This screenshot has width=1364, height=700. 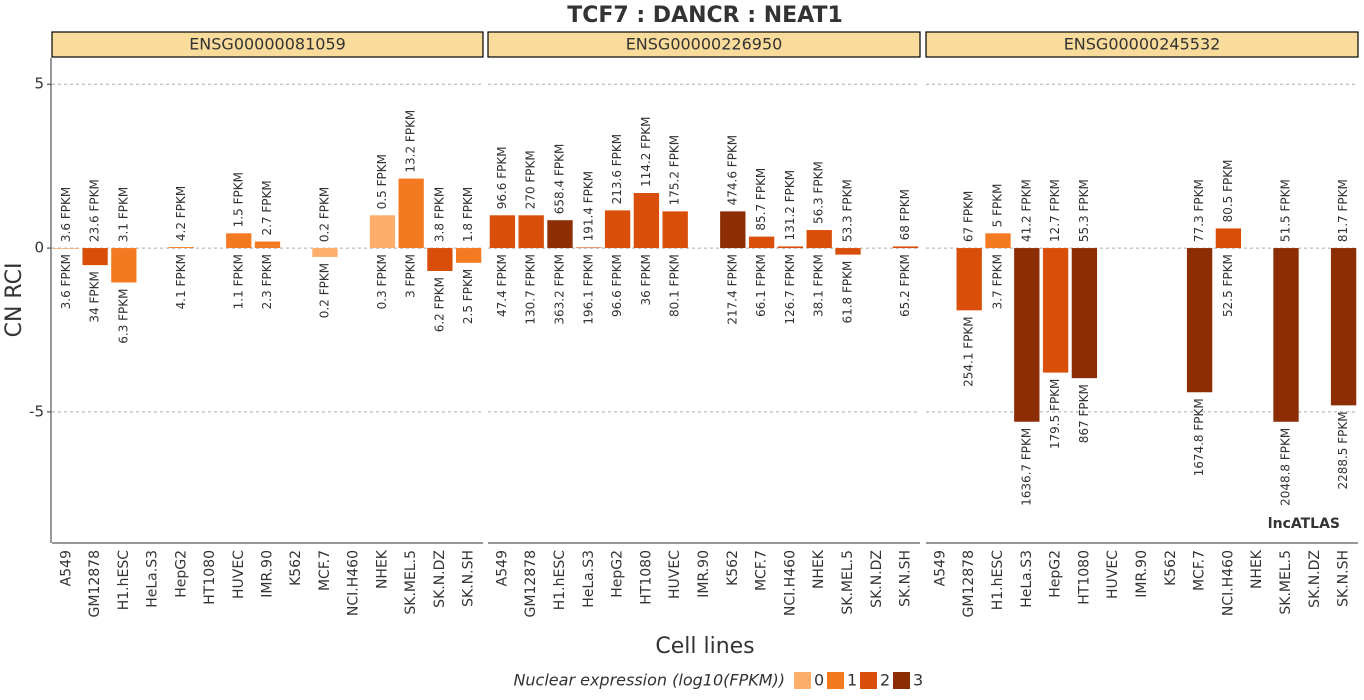 What do you see at coordinates (918, 680) in the screenshot?
I see `legend-label: 3` at bounding box center [918, 680].